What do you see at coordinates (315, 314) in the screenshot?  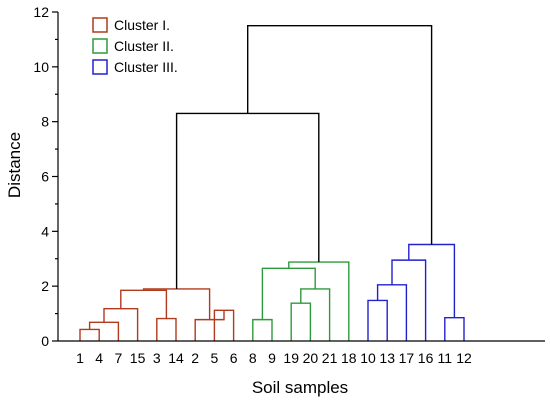 I see `merge-link-m11` at bounding box center [315, 314].